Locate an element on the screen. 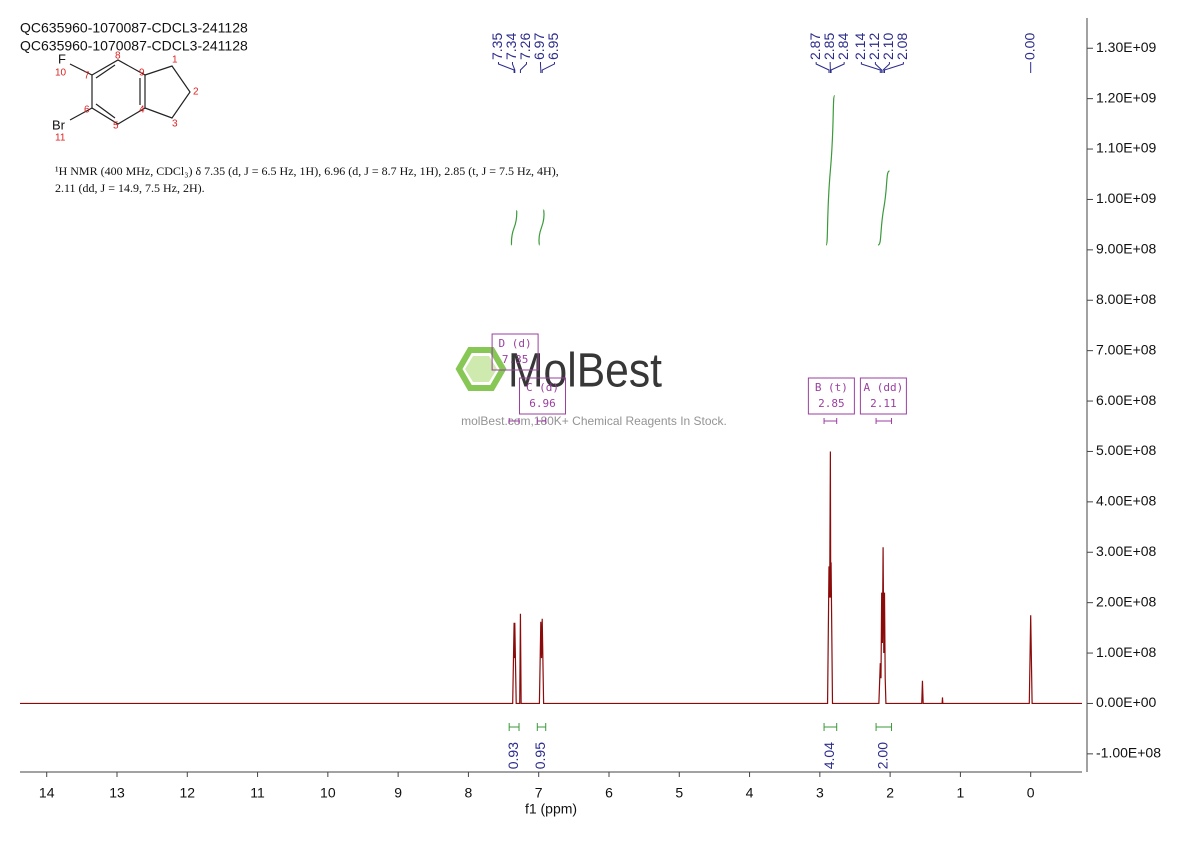  y-tick-label: 5.00E+08 is located at coordinates (1126, 450).